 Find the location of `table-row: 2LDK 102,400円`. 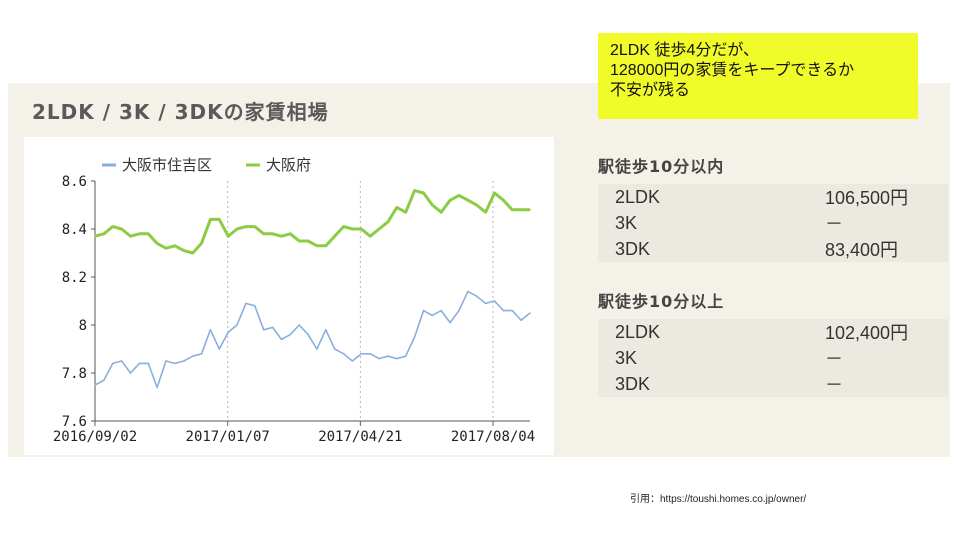

table-row: 2LDK 102,400円 is located at coordinates (773, 332).